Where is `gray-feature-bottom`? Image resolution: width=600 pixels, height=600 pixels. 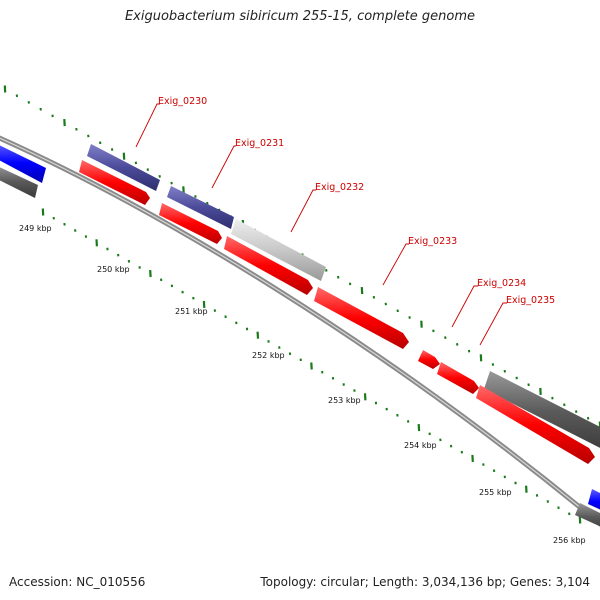
gray-feature-bottom is located at coordinates (587, 515).